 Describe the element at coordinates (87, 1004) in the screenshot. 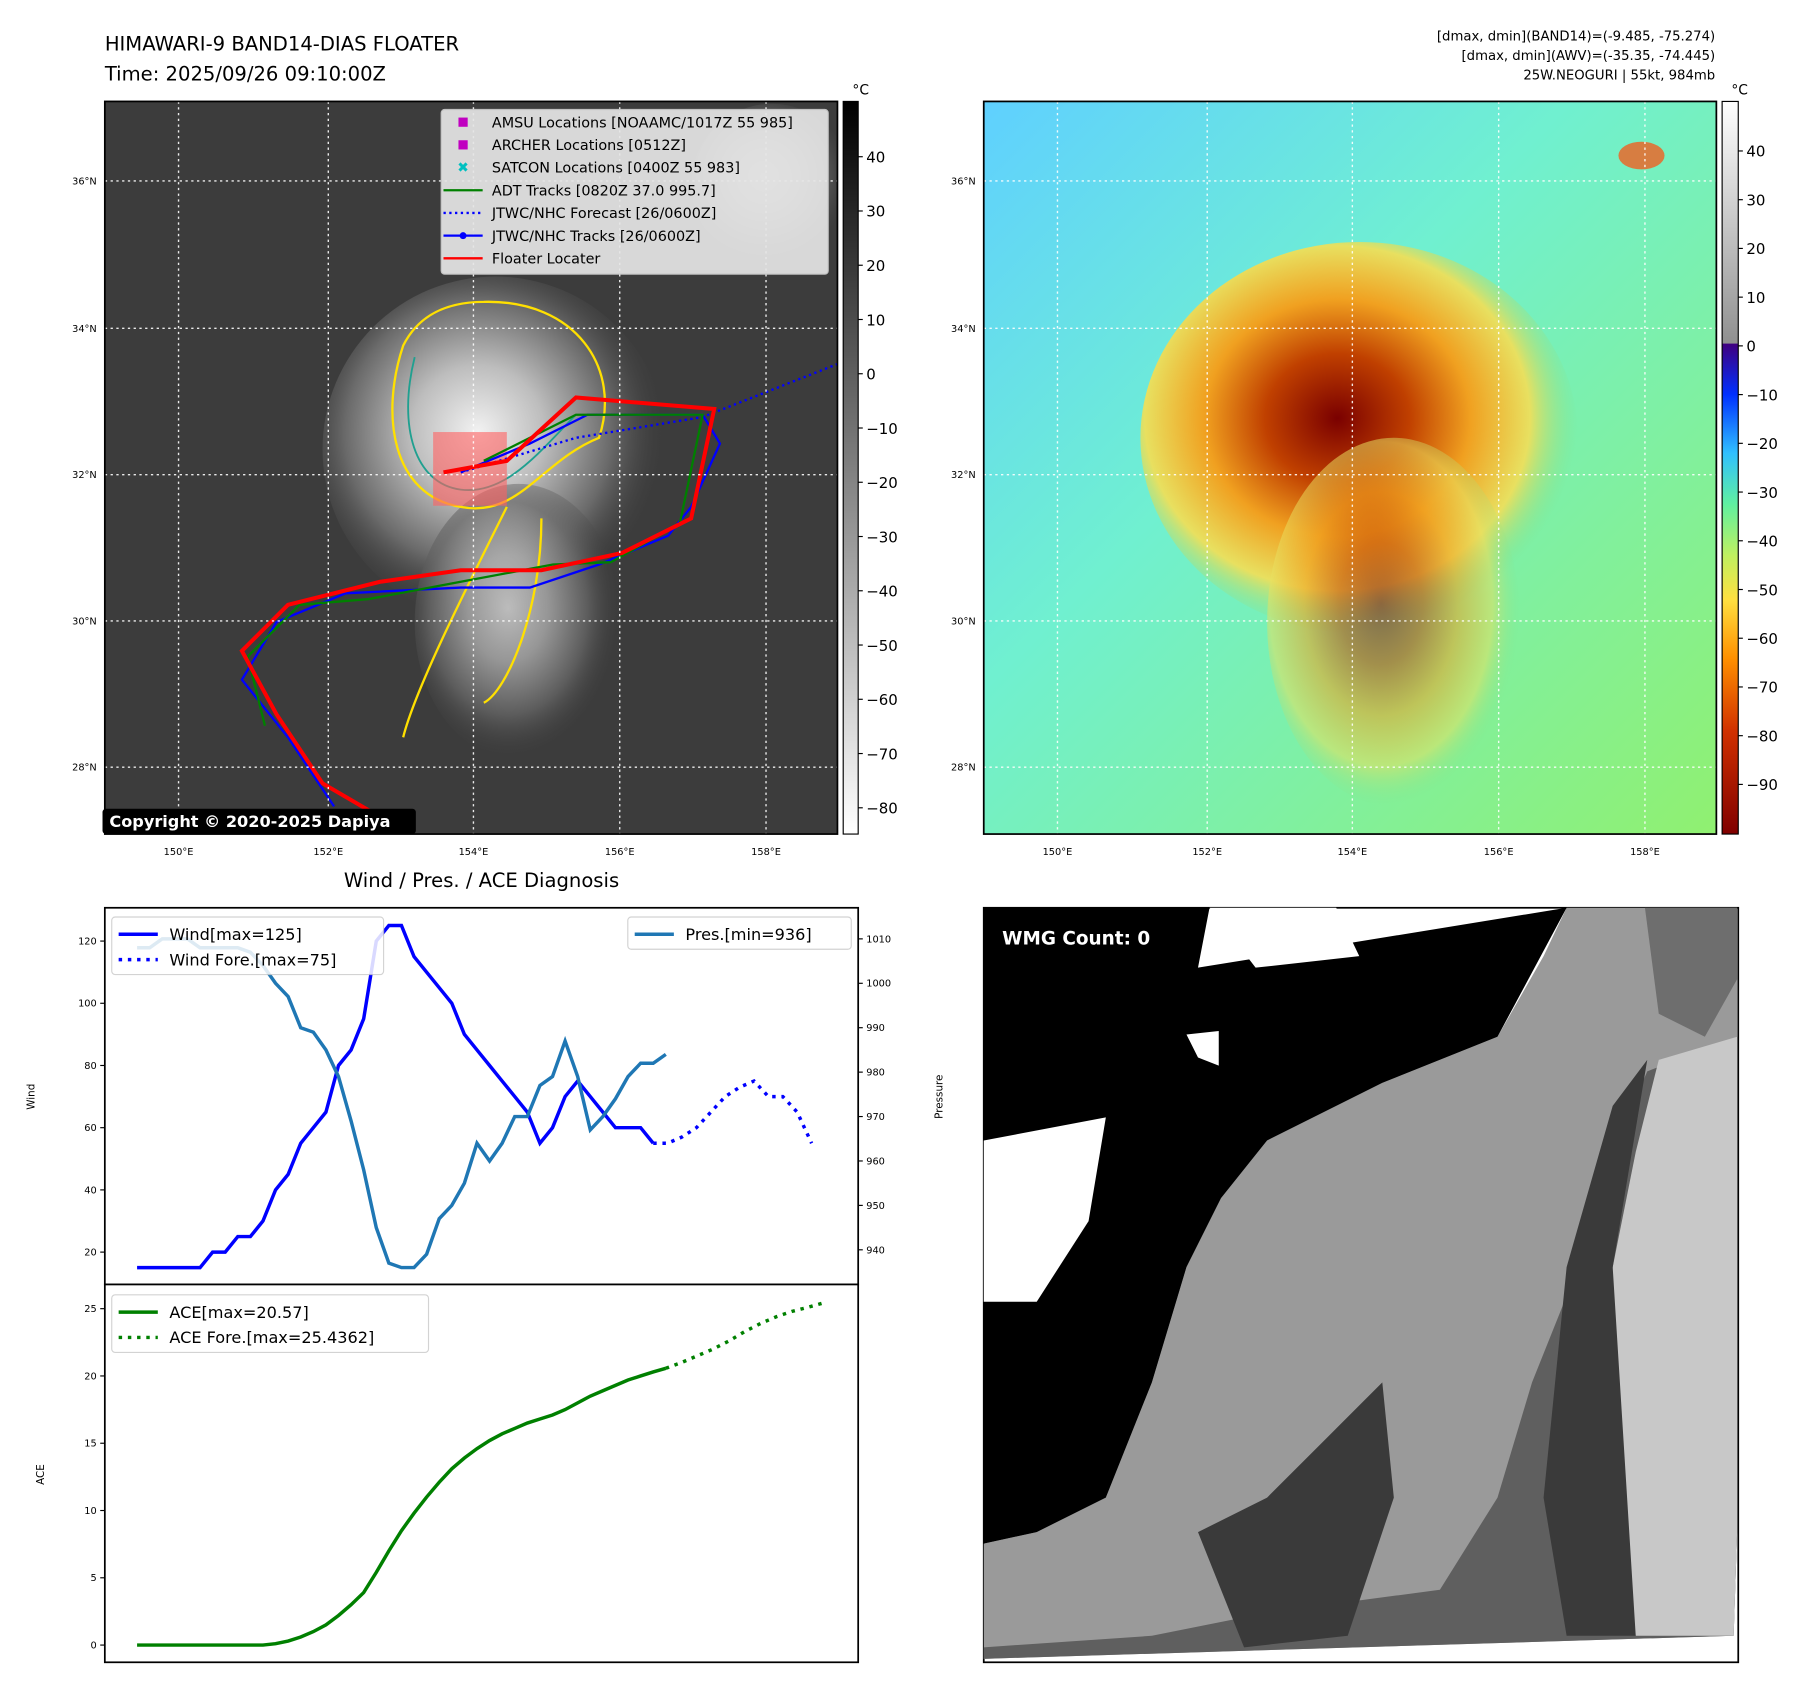

I see `y-tick-label: 100` at that location.